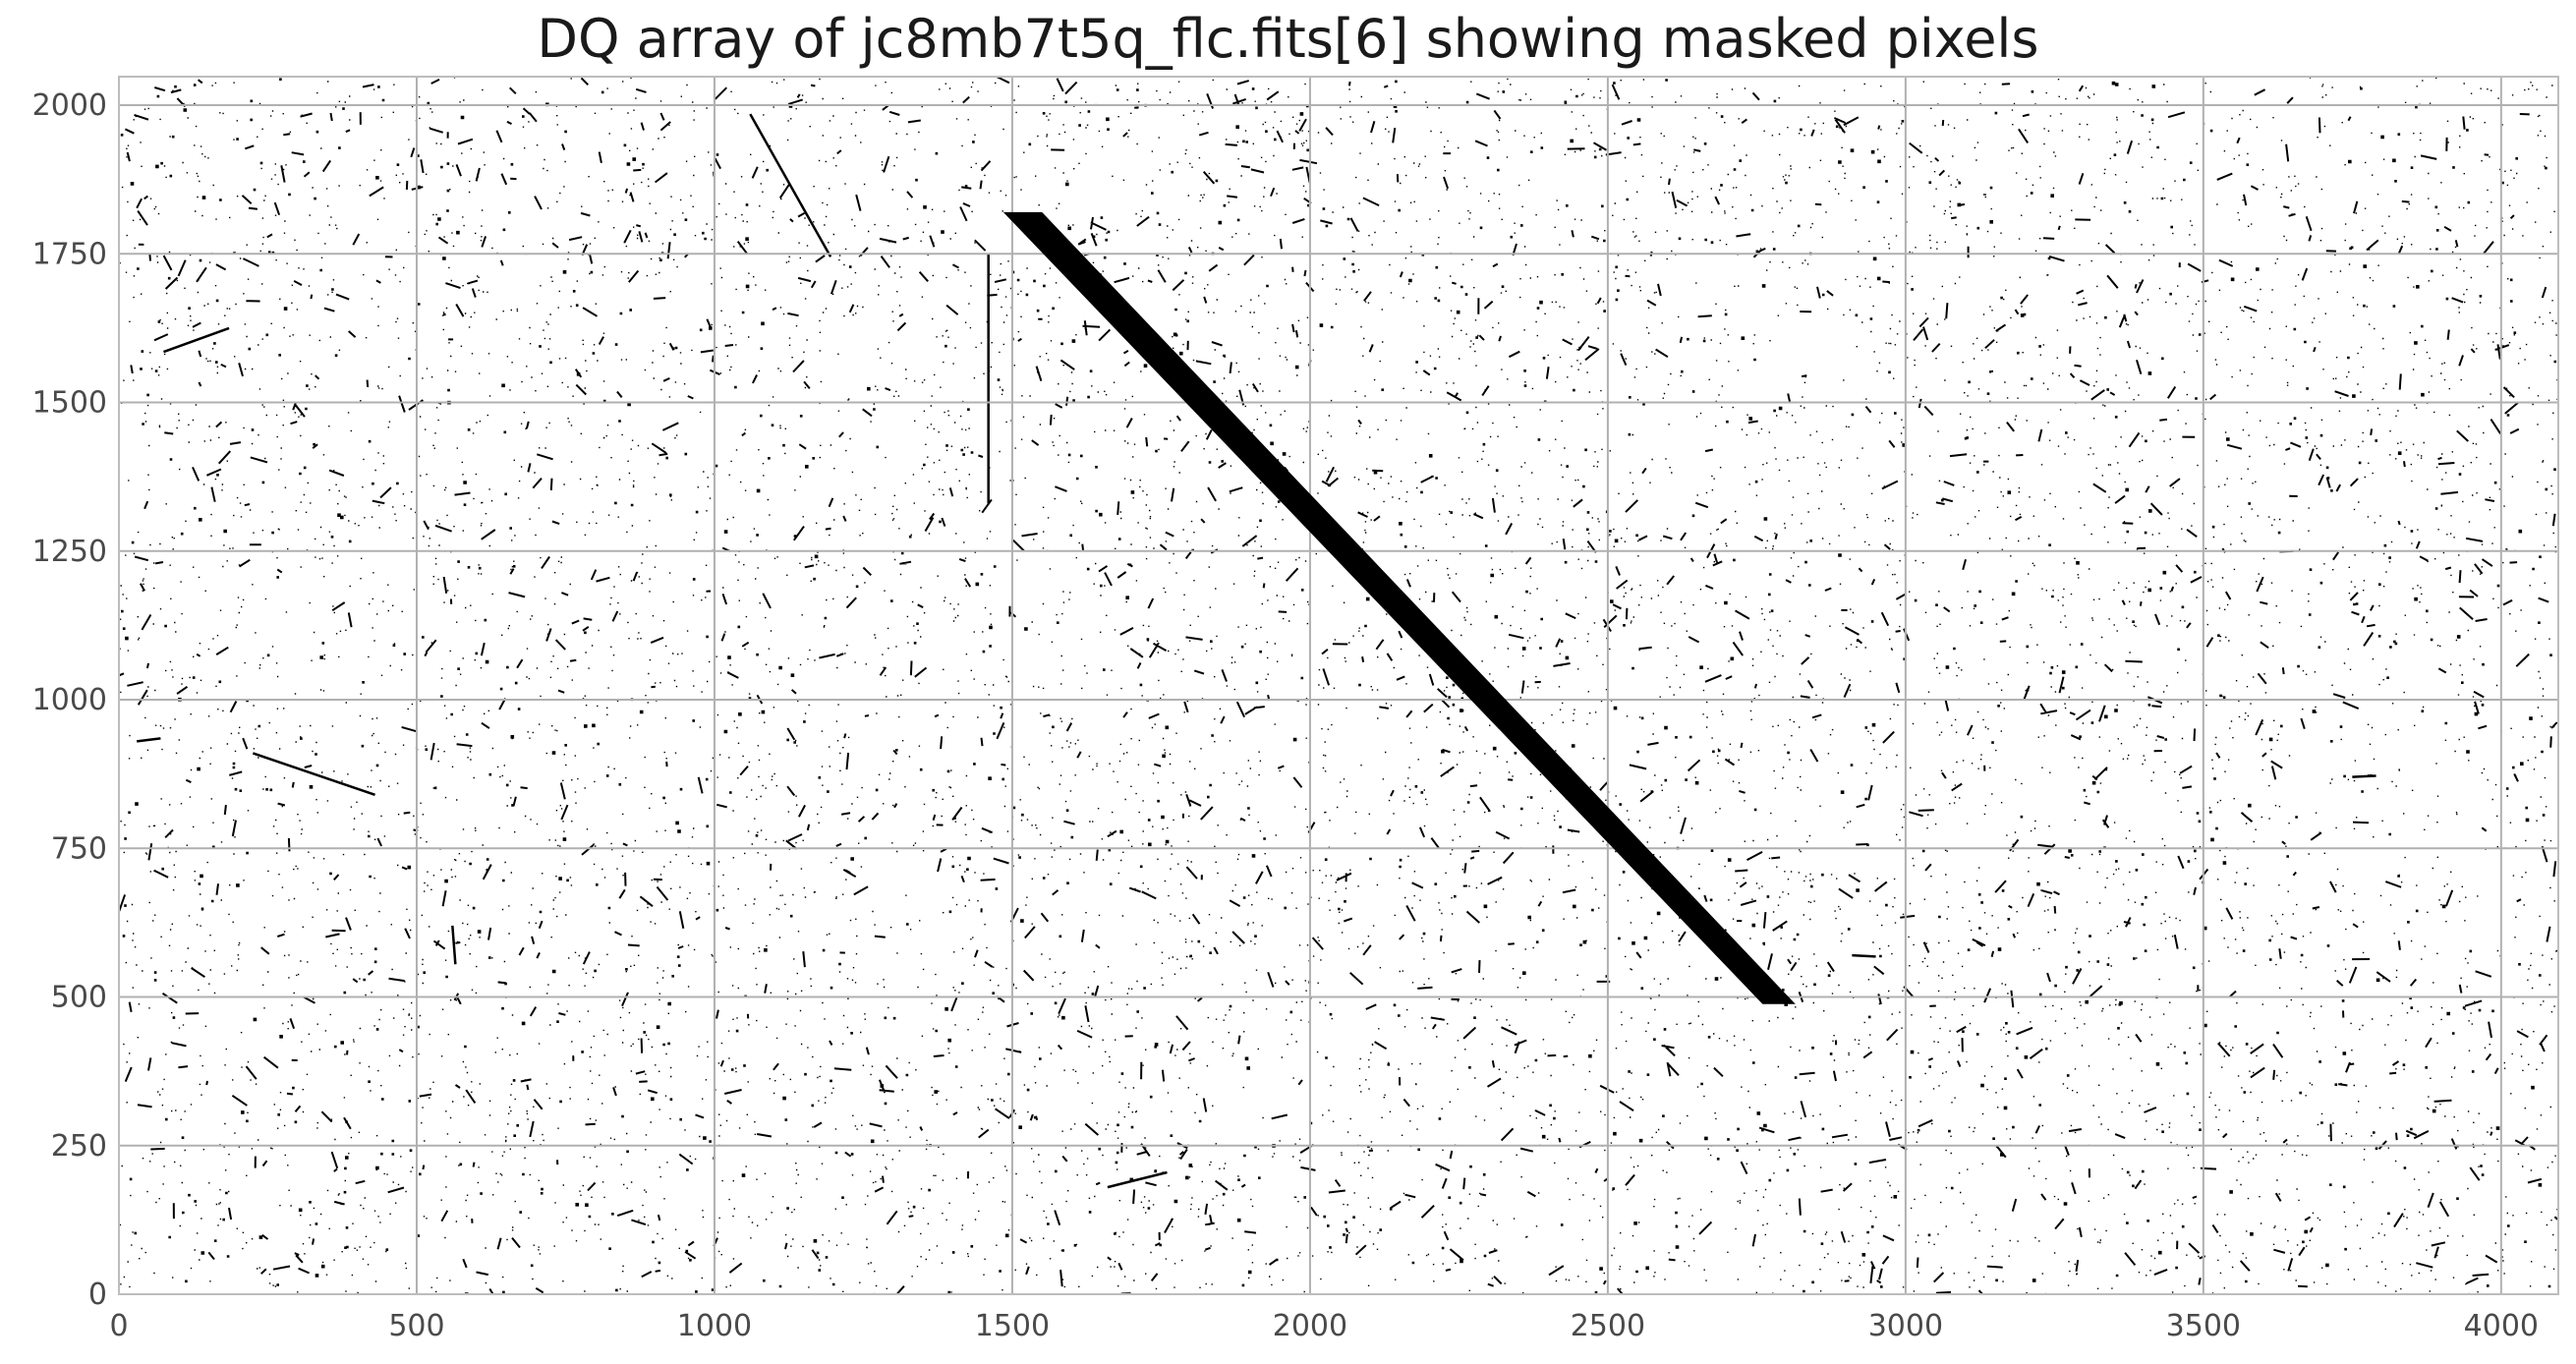  Describe the element at coordinates (97, 1295) in the screenshot. I see `y-tick-label: 0` at that location.